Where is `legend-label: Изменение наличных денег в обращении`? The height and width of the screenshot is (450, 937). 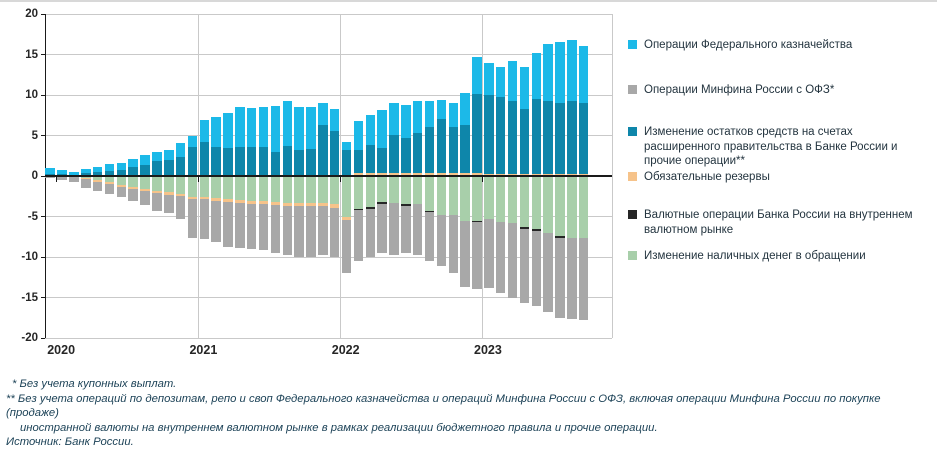 legend-label: Изменение наличных денег в обращении is located at coordinates (755, 256).